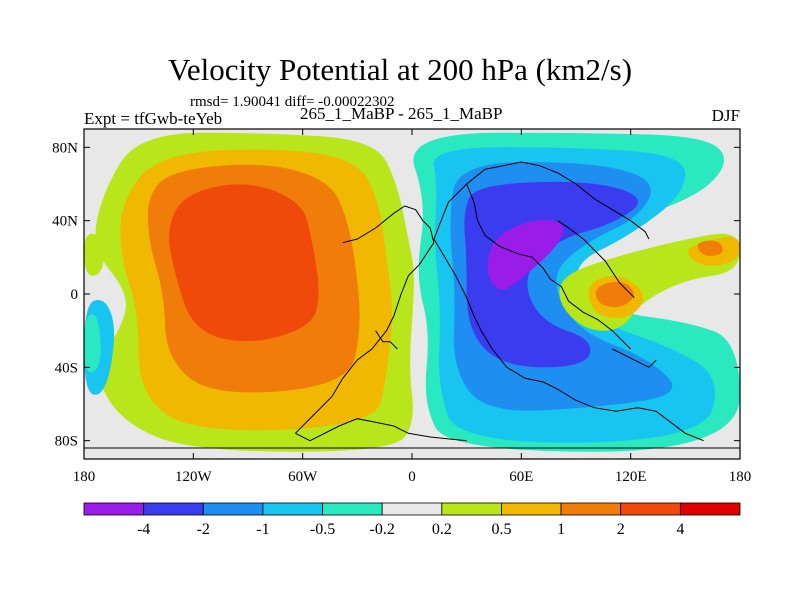 The width and height of the screenshot is (800, 600). Describe the element at coordinates (401, 113) in the screenshot. I see `case-label: 265_1_MaBP - 265_1_MaBP` at that location.